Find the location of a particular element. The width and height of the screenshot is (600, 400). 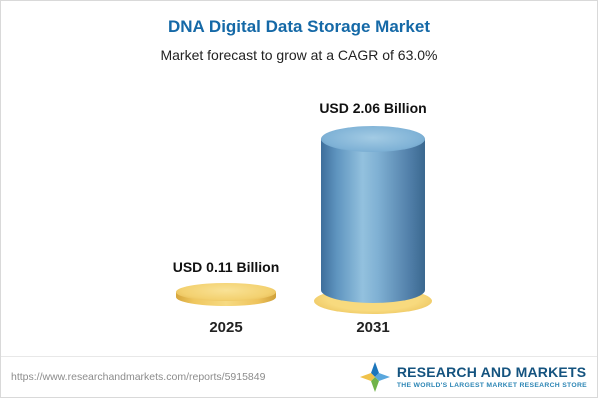

bar-2025-top-ellipse is located at coordinates (226, 292).